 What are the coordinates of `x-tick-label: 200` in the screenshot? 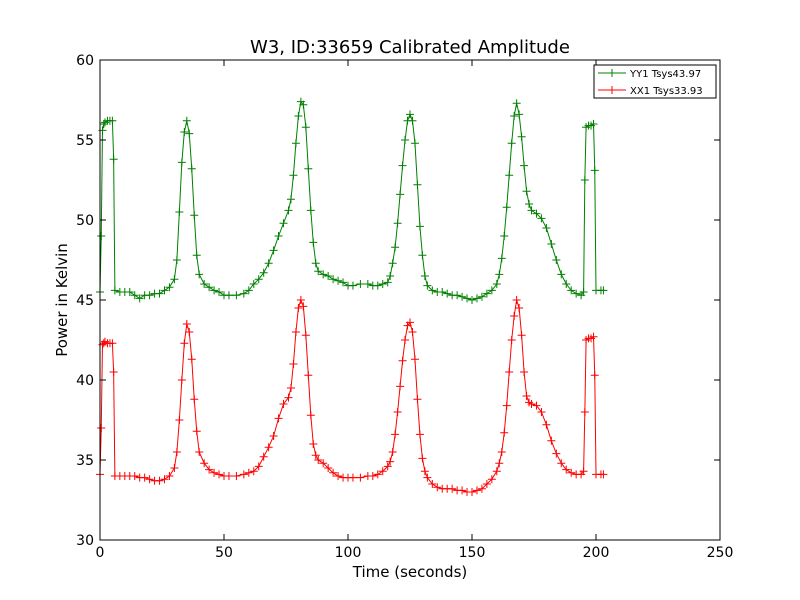 It's located at (596, 553).